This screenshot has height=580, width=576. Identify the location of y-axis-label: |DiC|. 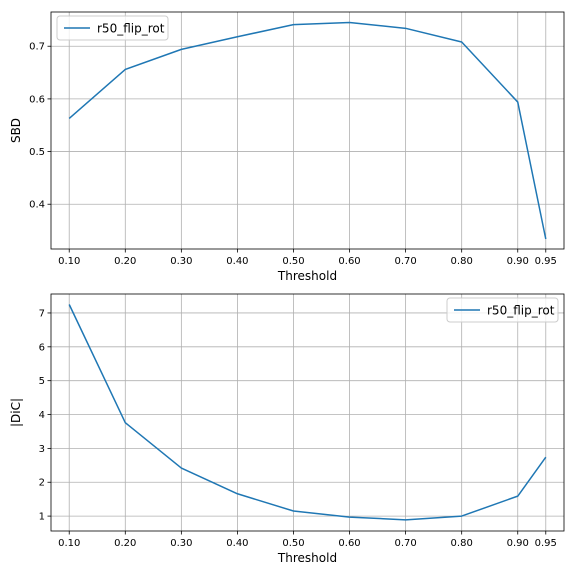
(16, 412).